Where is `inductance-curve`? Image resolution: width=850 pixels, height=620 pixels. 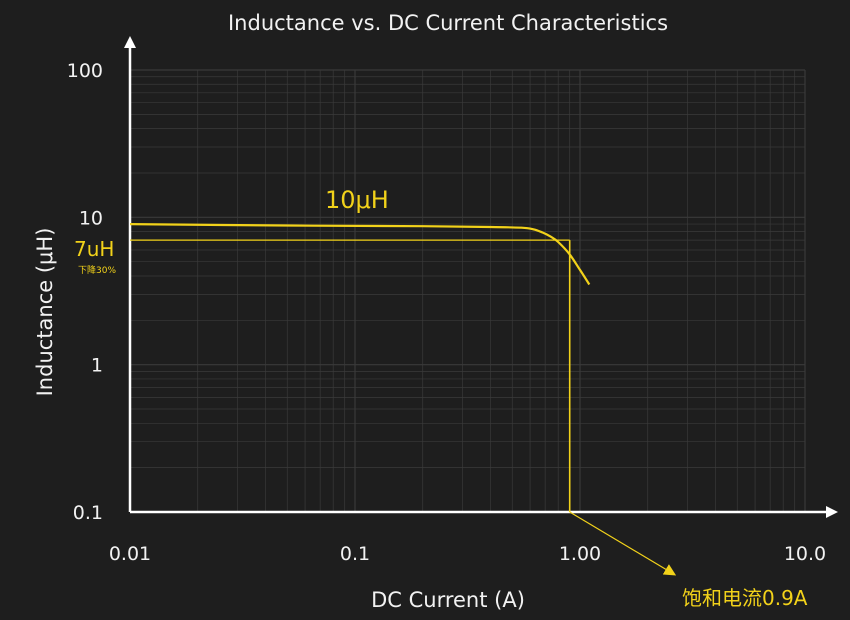
inductance-curve is located at coordinates (360, 254).